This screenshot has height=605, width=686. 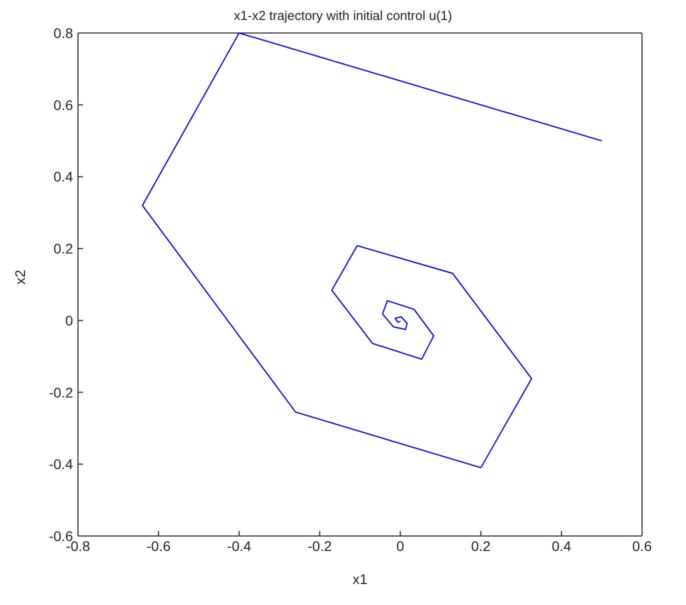 I want to click on x-tick-label: 0, so click(x=400, y=546).